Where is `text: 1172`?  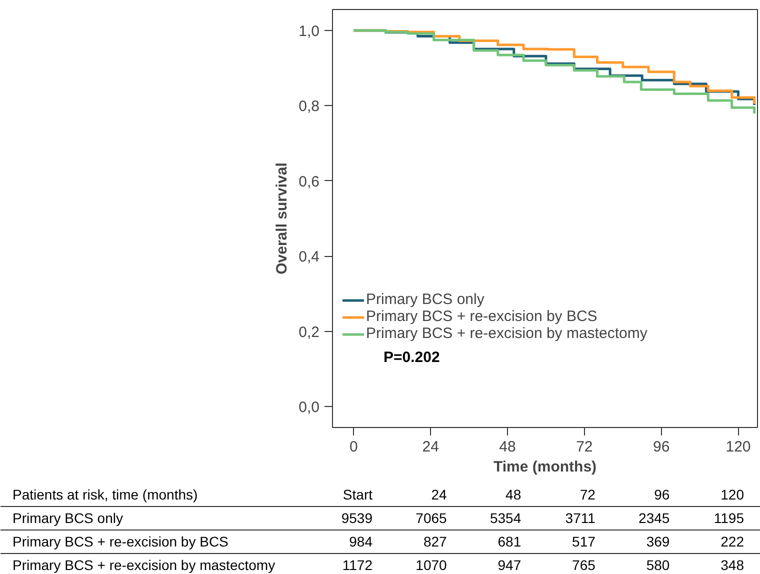
text: 1172 is located at coordinates (357, 565).